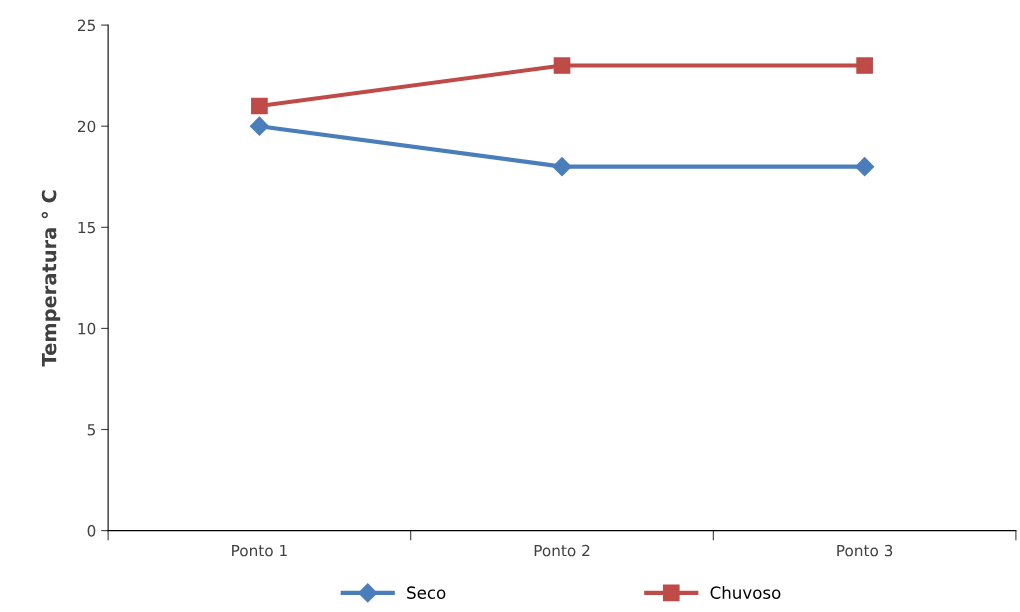 Image resolution: width=1020 pixels, height=612 pixels. What do you see at coordinates (86, 227) in the screenshot?
I see `y-tick-label: 15` at bounding box center [86, 227].